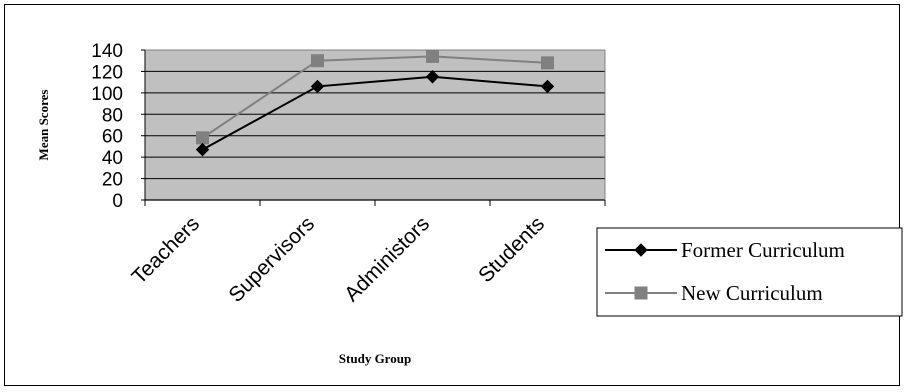 This screenshot has height=392, width=906. I want to click on legend-label: New Curriculum, so click(752, 293).